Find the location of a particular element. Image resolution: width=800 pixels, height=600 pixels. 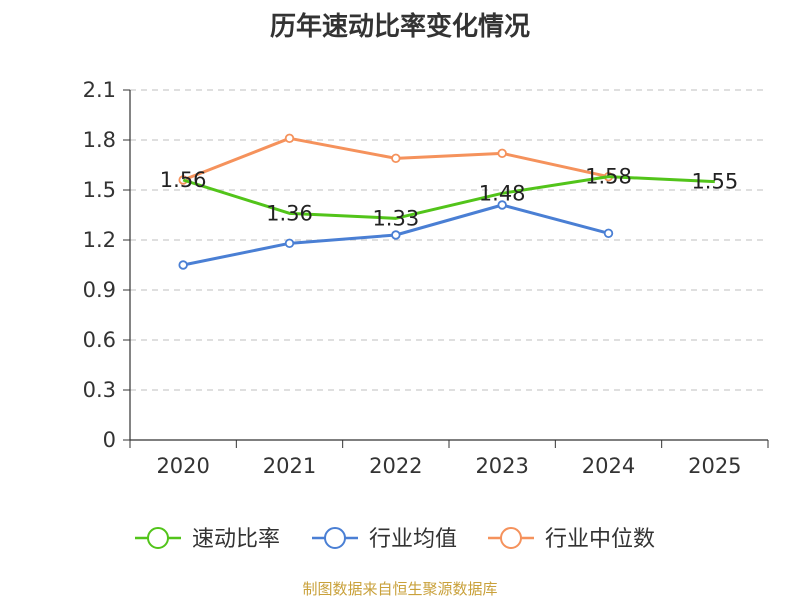

legend: 速动比率 行业均值 行业中位数 is located at coordinates (395, 539).